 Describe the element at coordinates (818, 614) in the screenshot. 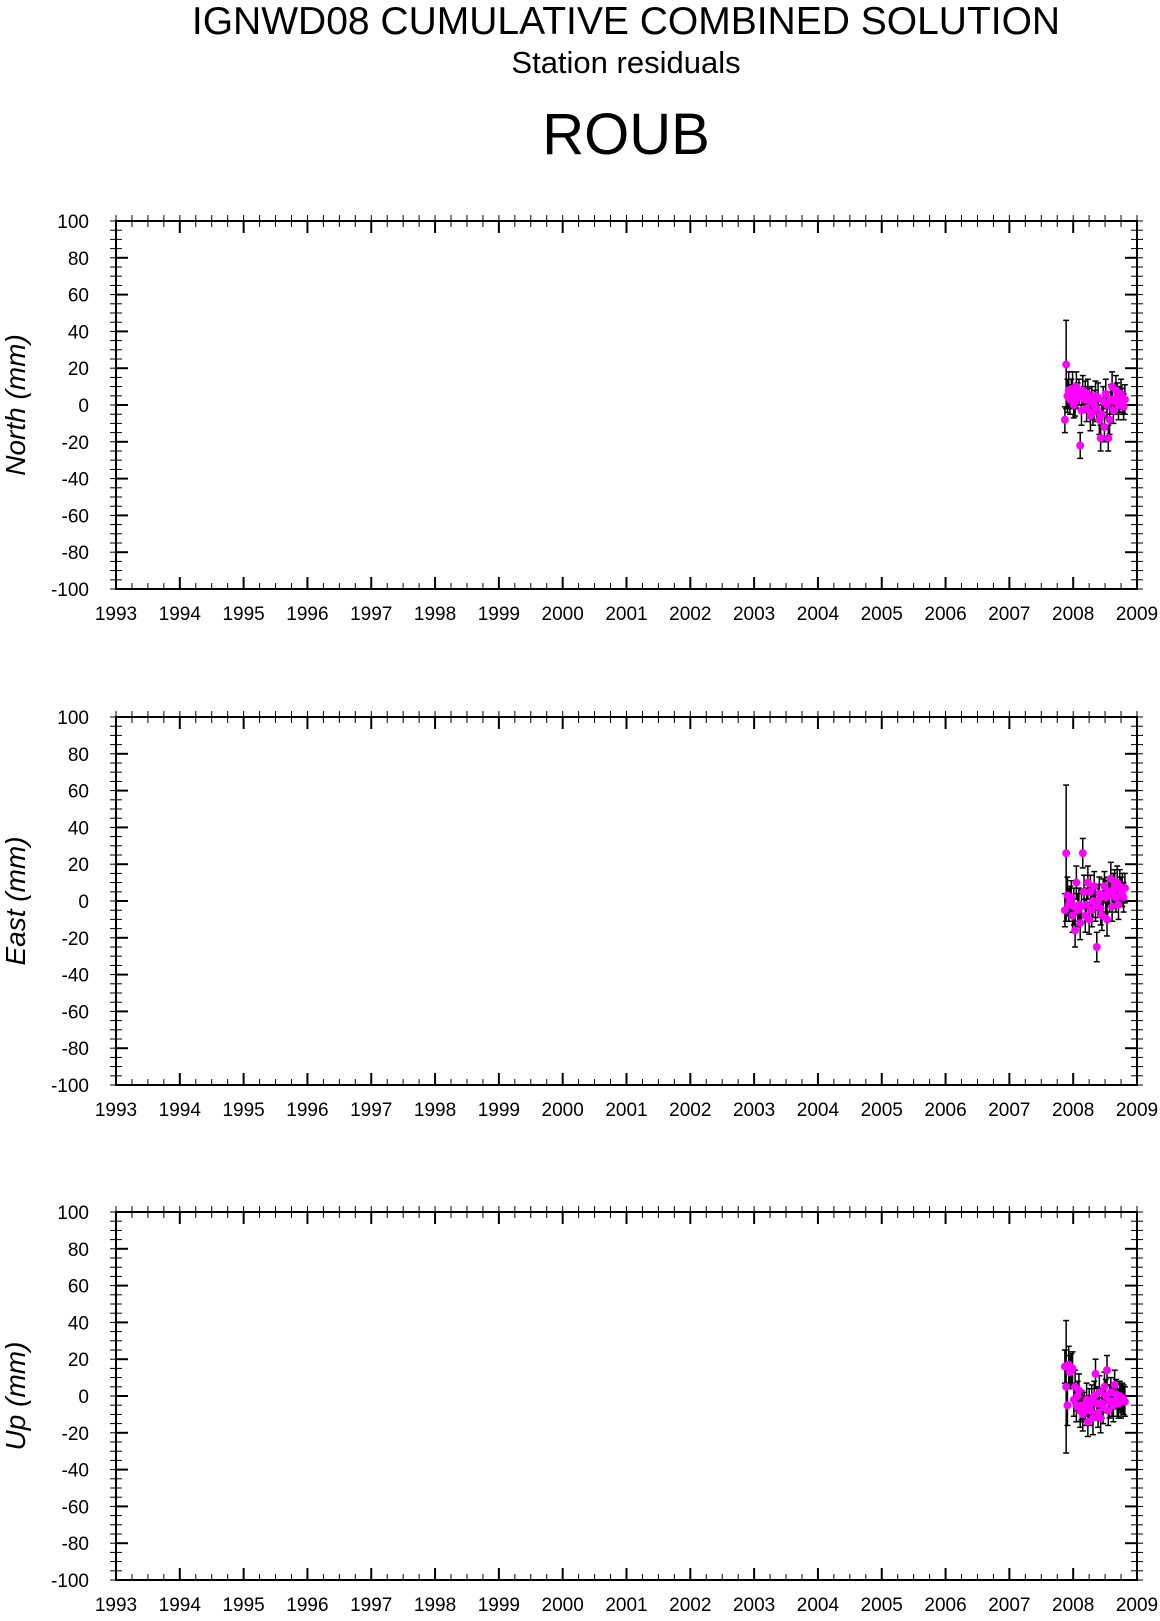

I see `x-tick-label: 2004` at that location.